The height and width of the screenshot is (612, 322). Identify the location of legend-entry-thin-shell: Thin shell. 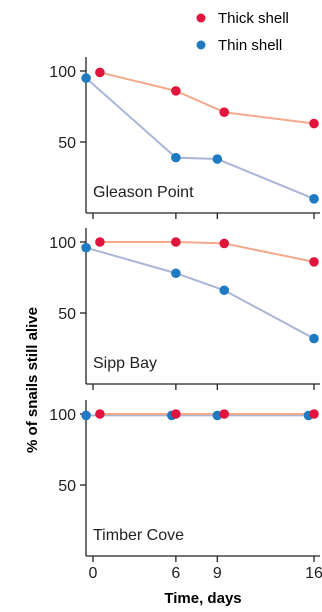
(239, 45).